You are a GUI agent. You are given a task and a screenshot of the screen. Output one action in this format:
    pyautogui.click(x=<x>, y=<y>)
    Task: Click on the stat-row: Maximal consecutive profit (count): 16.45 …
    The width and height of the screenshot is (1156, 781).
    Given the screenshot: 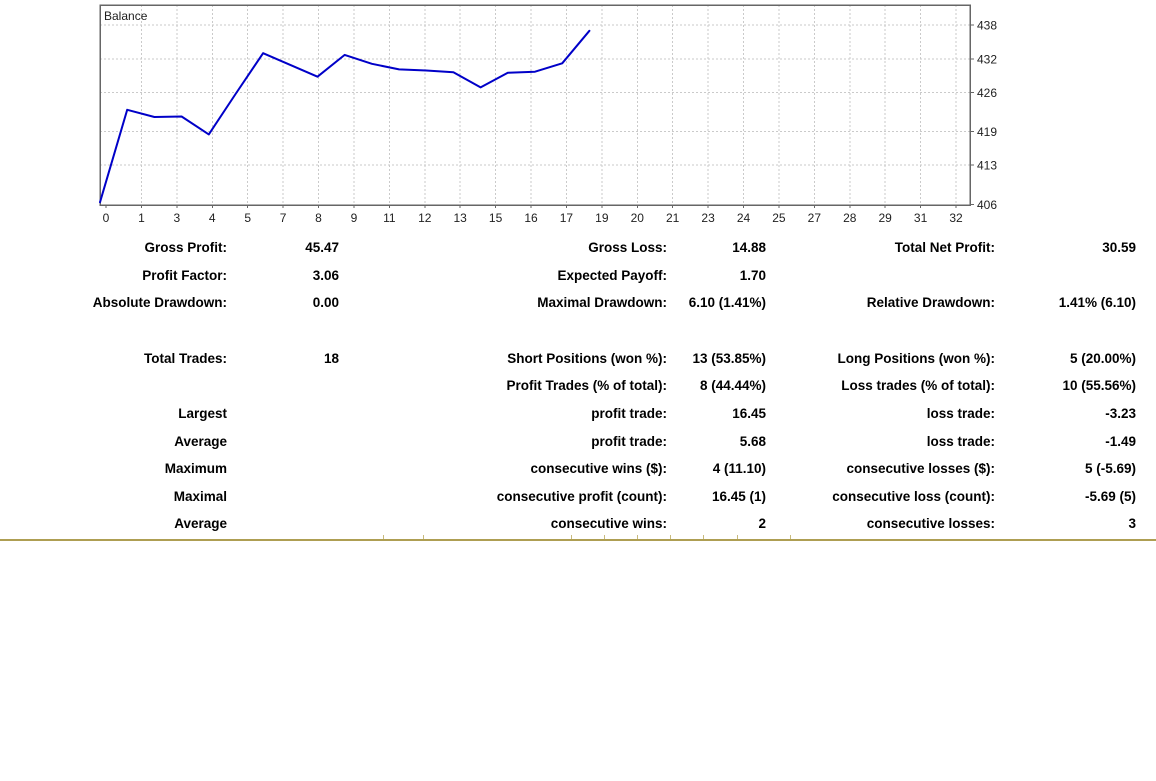 What is the action you would take?
    pyautogui.click(x=568, y=497)
    